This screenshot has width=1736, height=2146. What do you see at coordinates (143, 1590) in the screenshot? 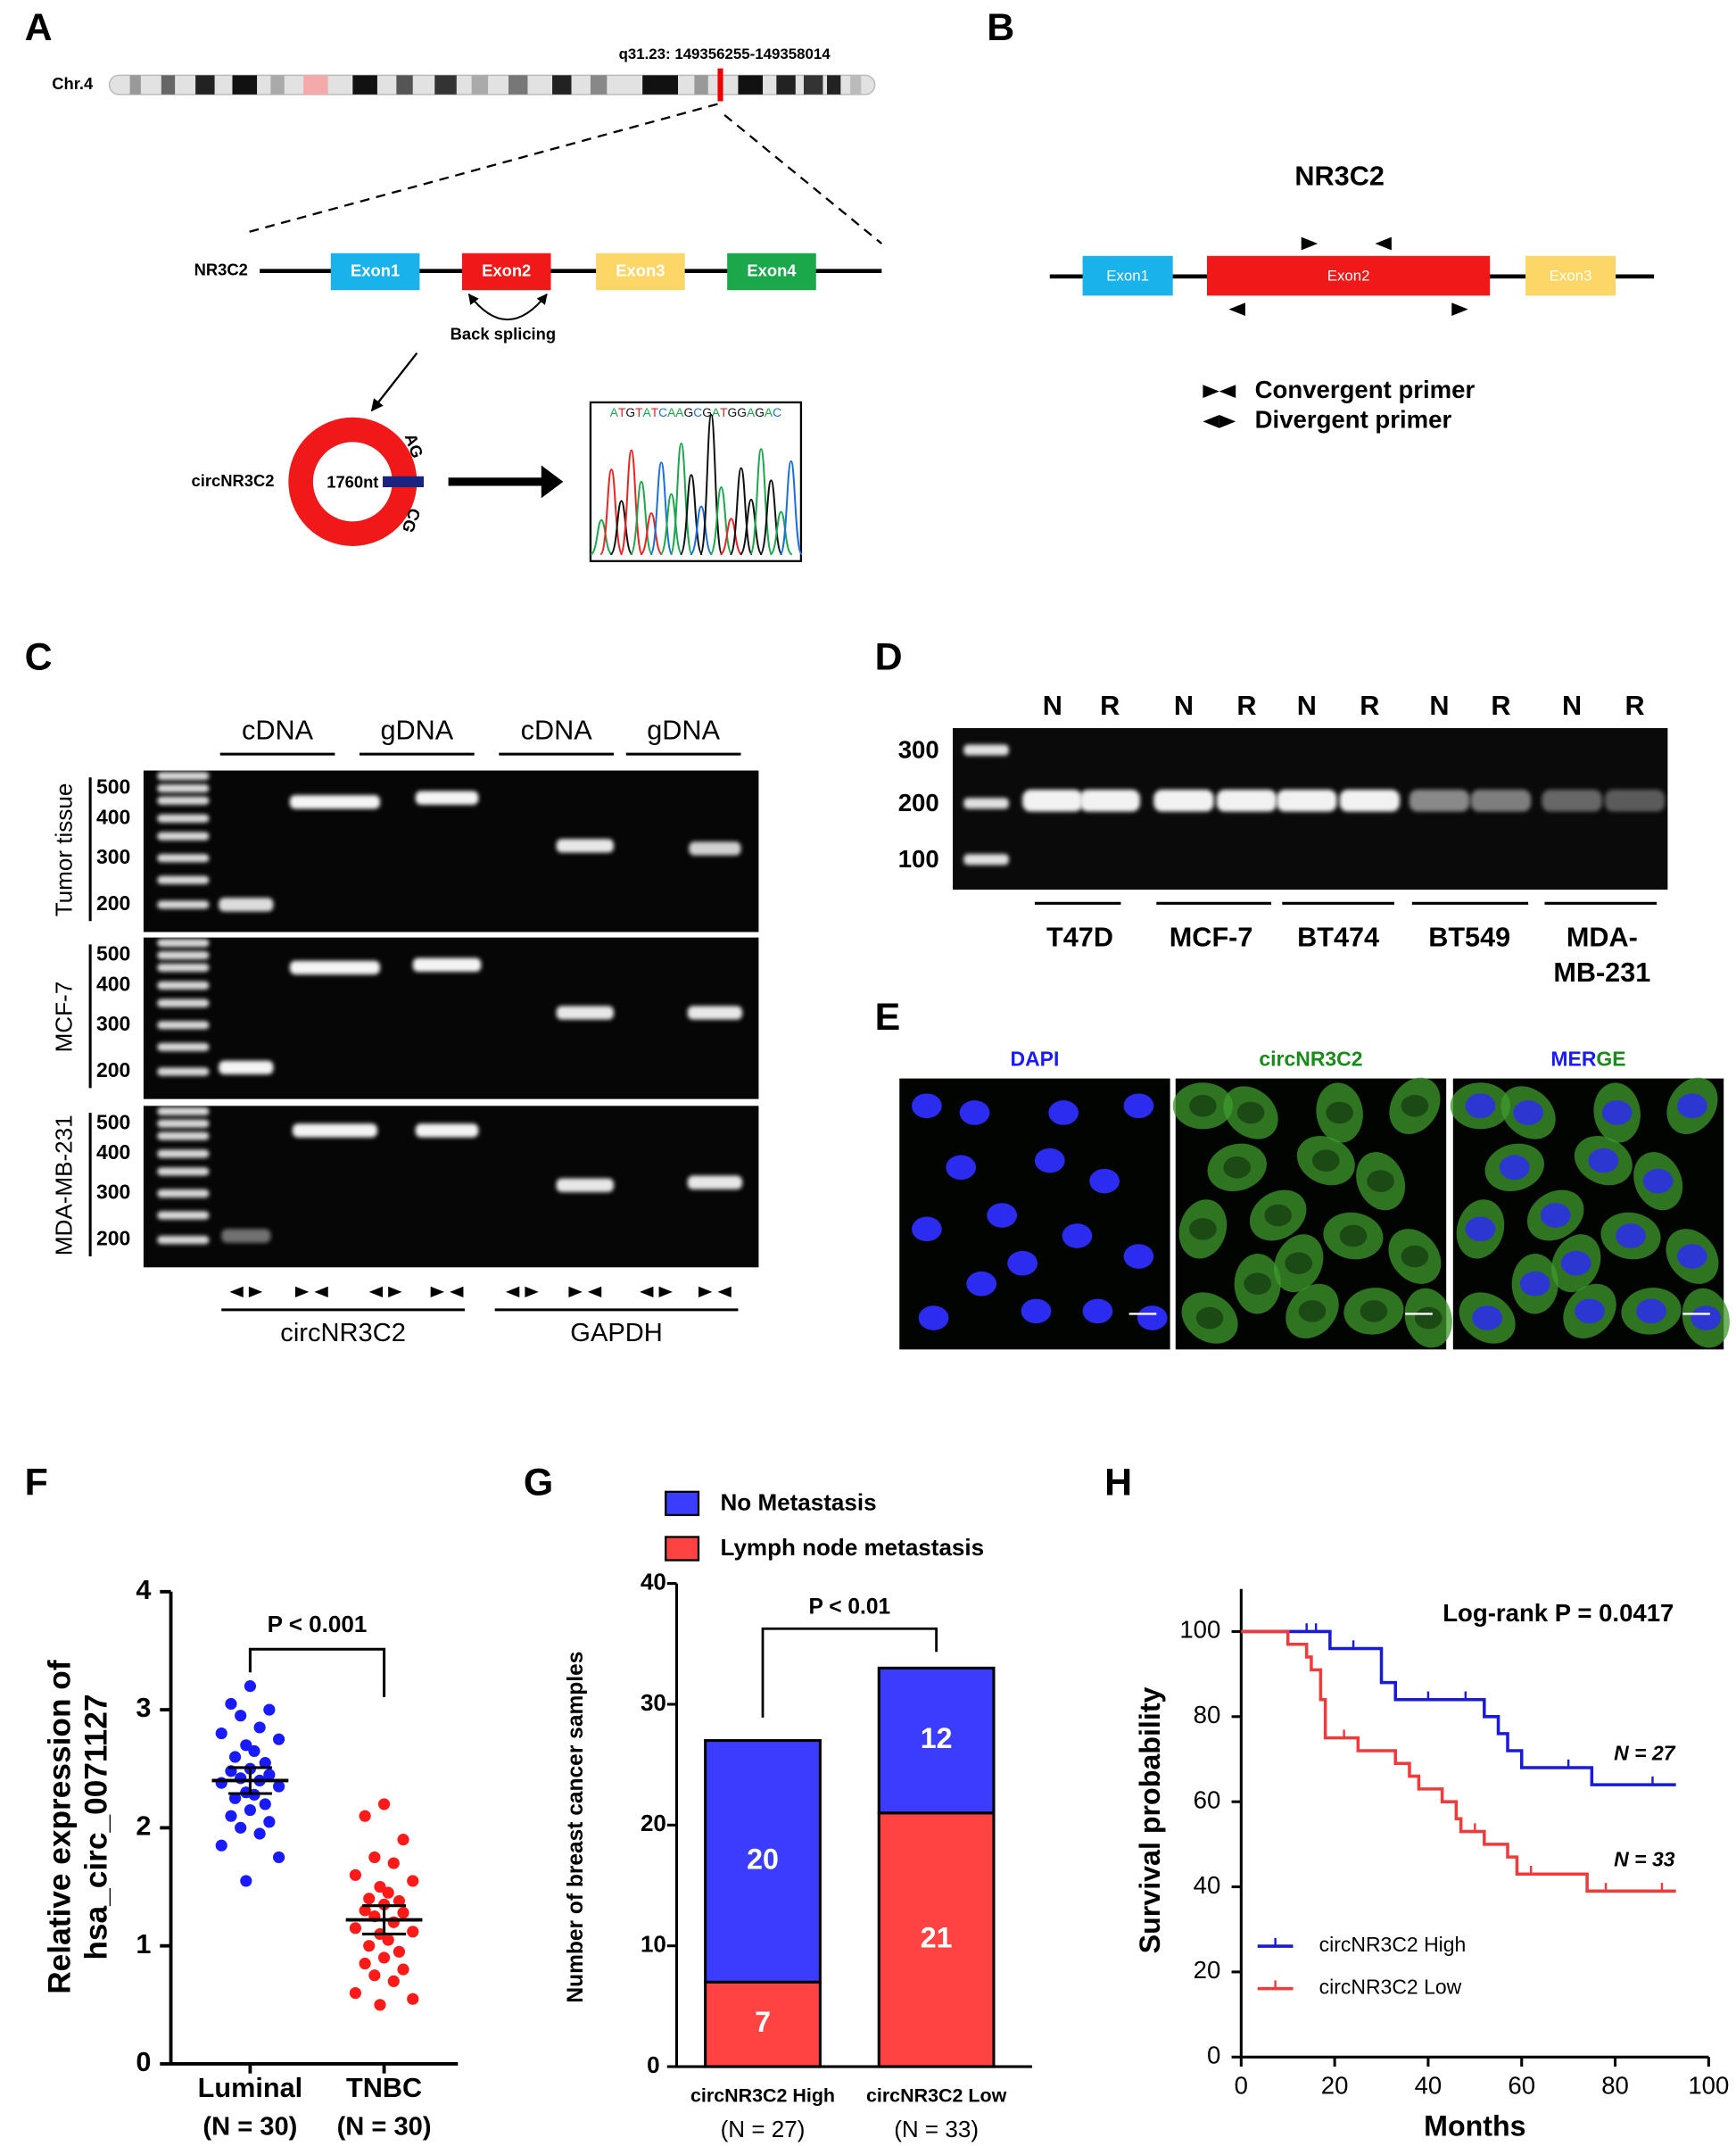
I see `y-tick-label: 4` at bounding box center [143, 1590].